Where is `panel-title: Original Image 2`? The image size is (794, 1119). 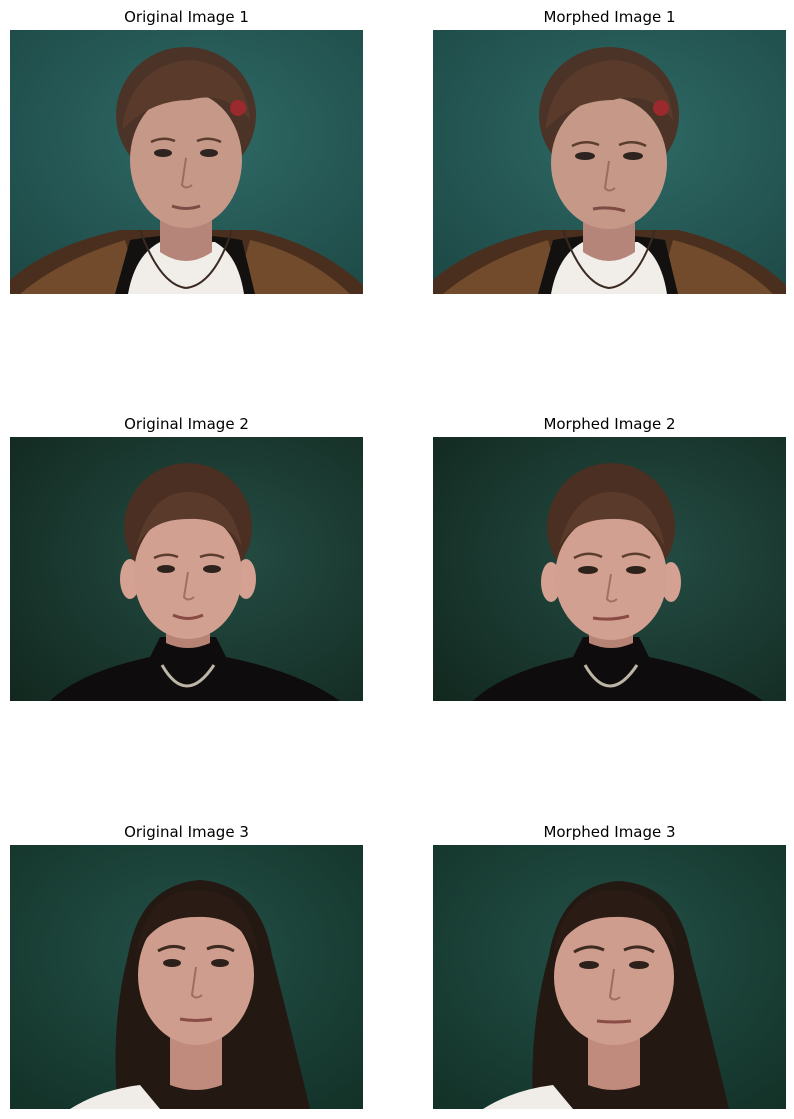
panel-title: Original Image 2 is located at coordinates (186, 424).